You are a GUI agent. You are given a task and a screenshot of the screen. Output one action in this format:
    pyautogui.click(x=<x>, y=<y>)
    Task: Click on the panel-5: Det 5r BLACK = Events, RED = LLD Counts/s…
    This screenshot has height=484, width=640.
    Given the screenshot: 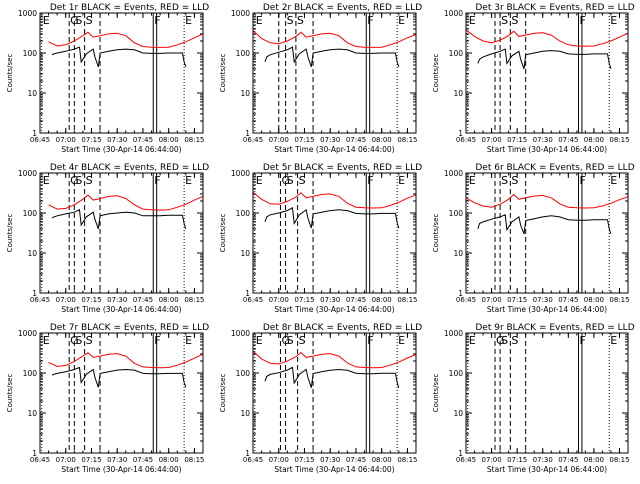 What is the action you would take?
    pyautogui.click(x=320, y=238)
    